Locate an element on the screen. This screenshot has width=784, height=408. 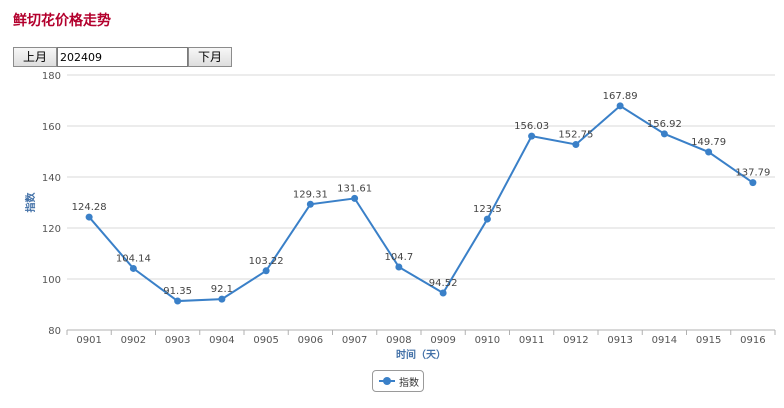
data-label: 123.5 is located at coordinates (487, 209).